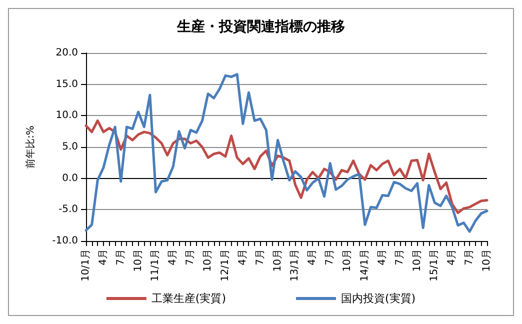  Describe the element at coordinates (67, 84) in the screenshot. I see `y-tick-label: 15.0` at that location.